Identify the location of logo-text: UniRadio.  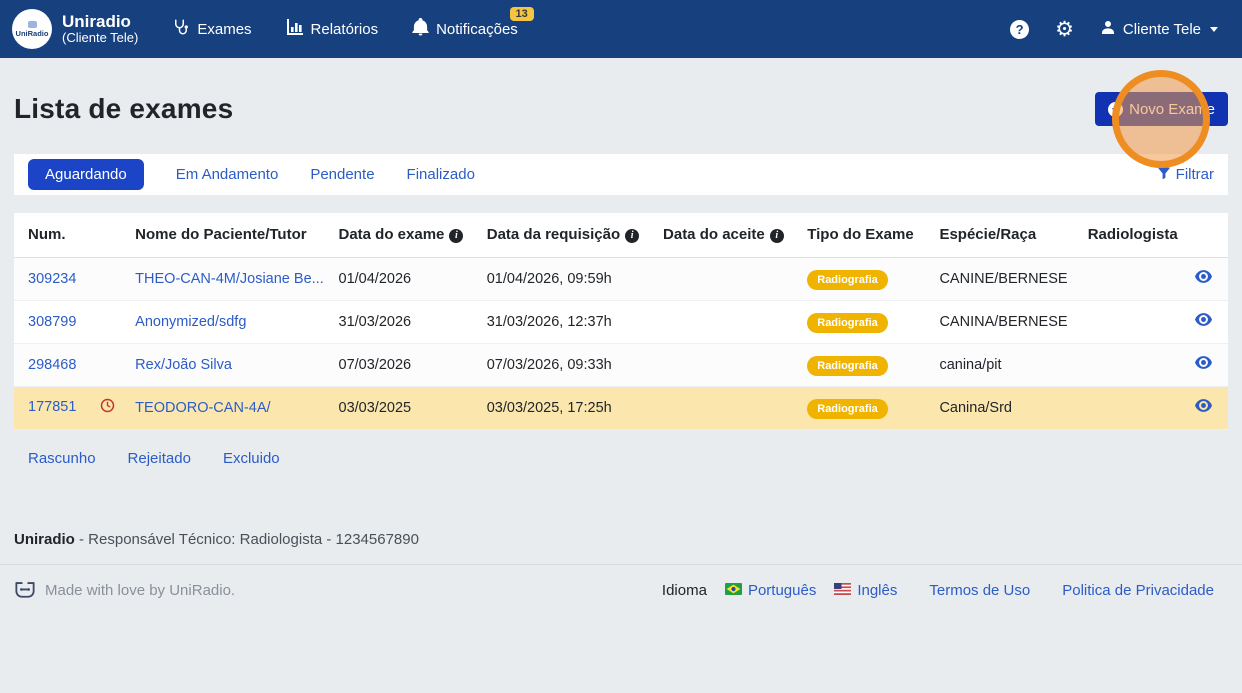
(32, 33).